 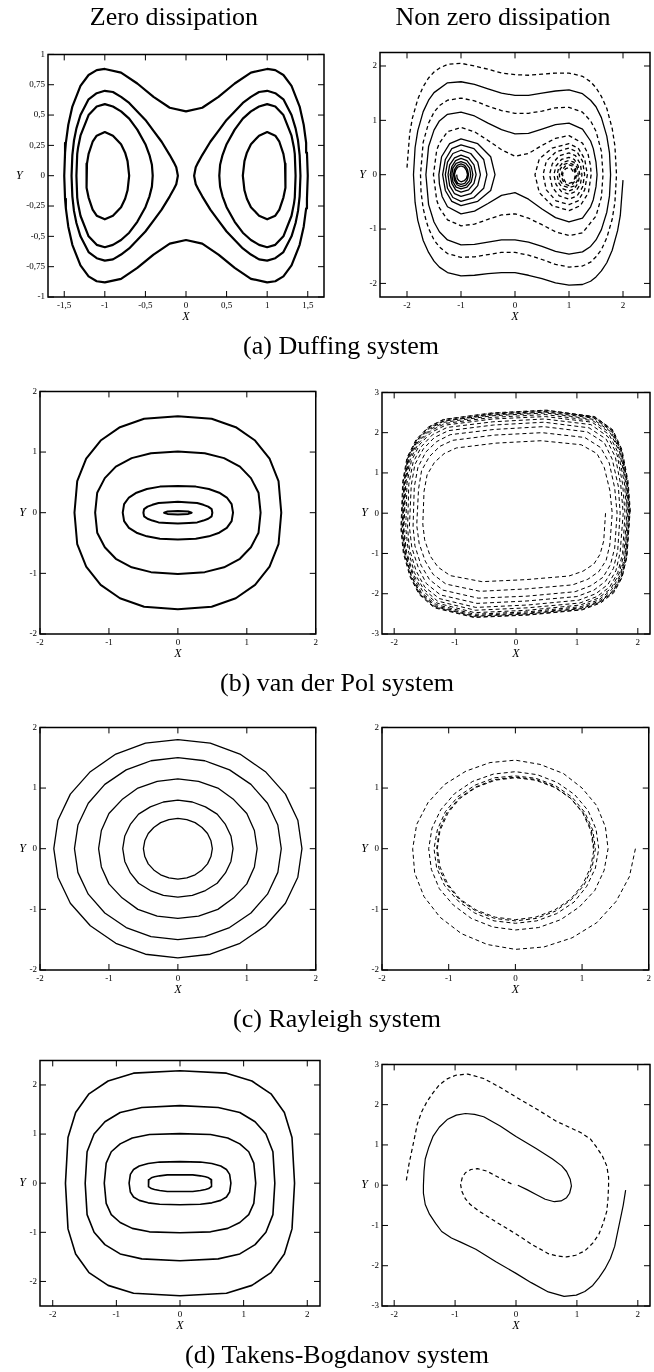 What do you see at coordinates (337, 1019) in the screenshot?
I see `text: (c) Rayleigh system` at bounding box center [337, 1019].